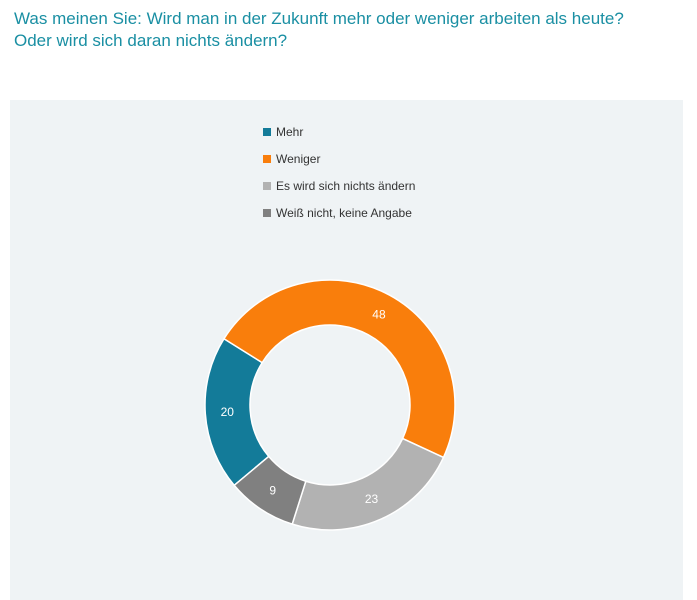  What do you see at coordinates (346, 185) in the screenshot?
I see `legend-label-nichts-aendern: Es wird sich nichts ändern` at bounding box center [346, 185].